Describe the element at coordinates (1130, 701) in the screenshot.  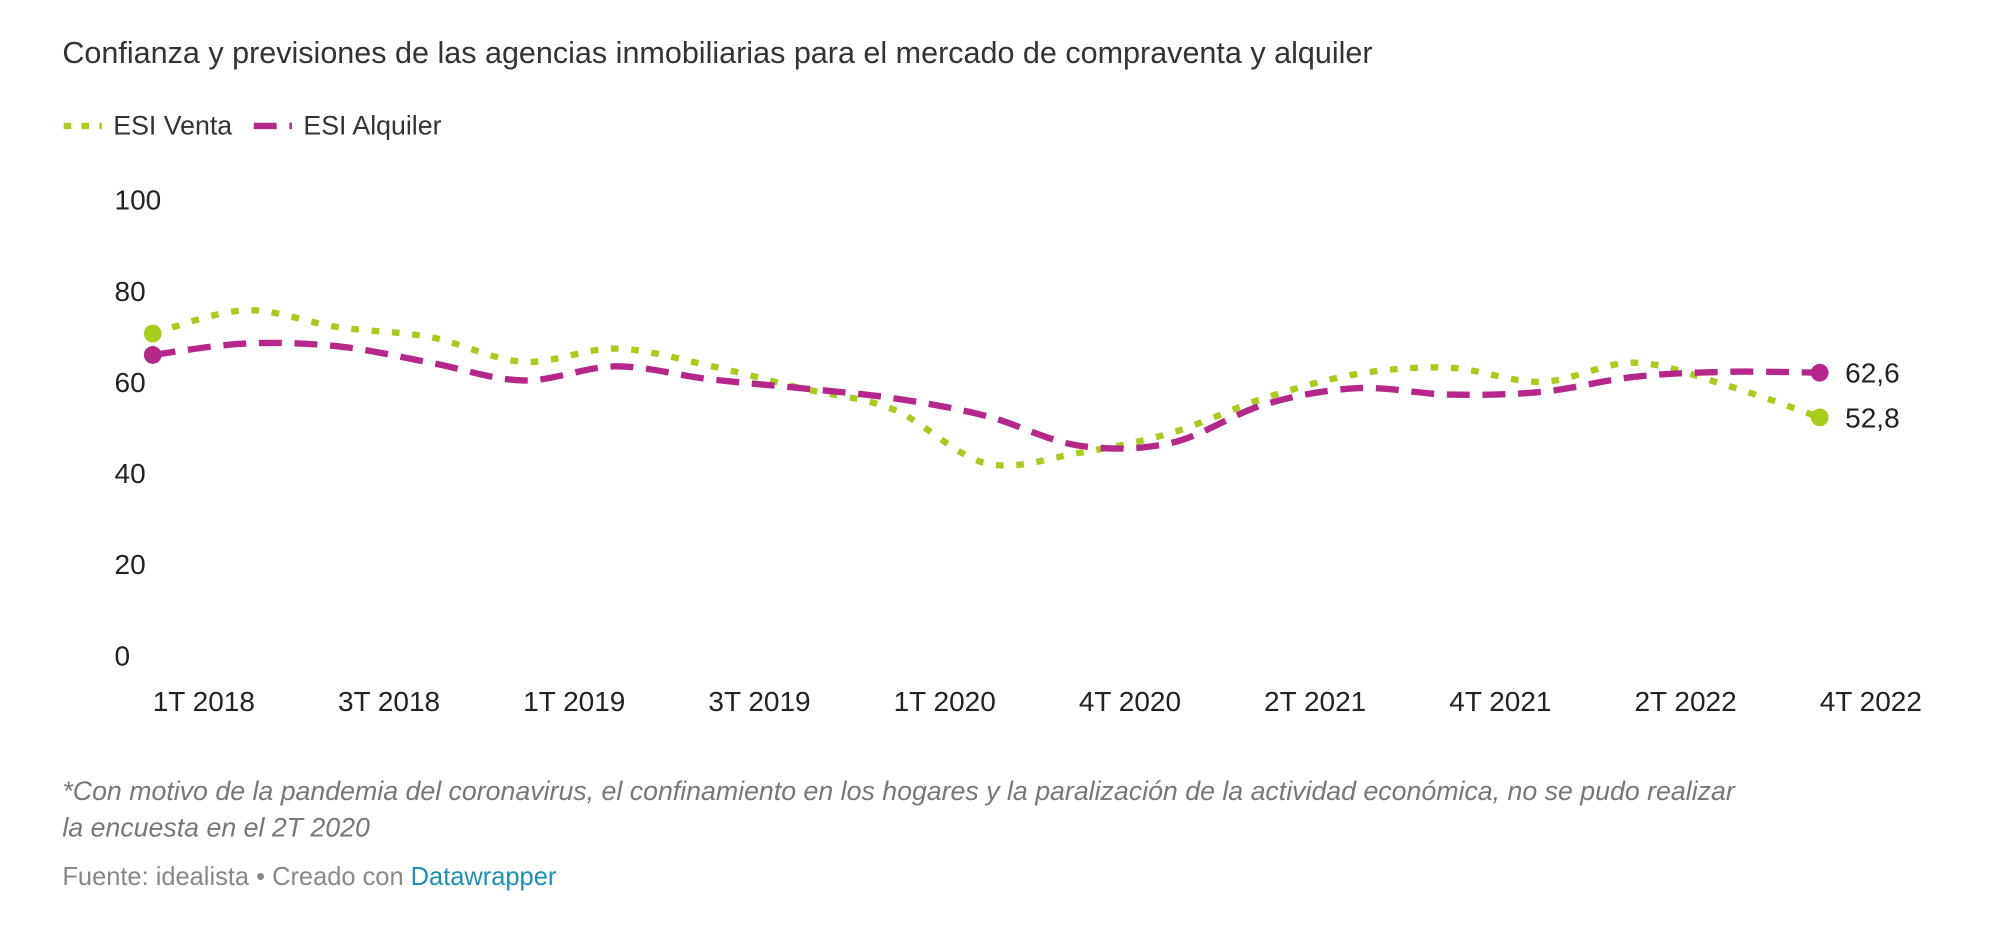
I see `x-tick-label: 4T 2020` at that location.